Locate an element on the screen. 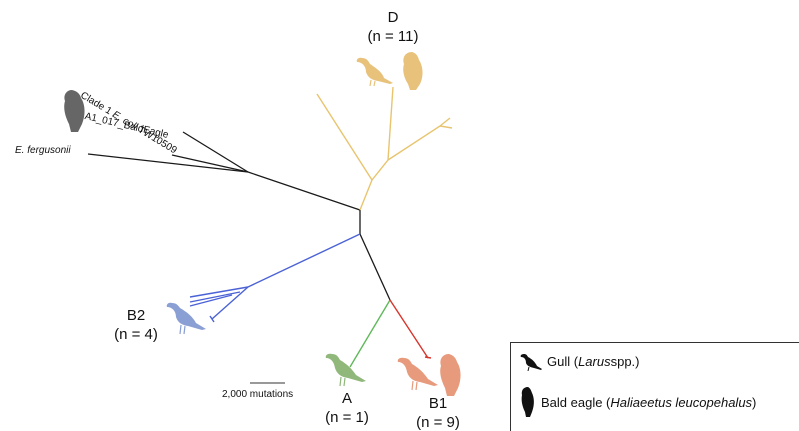  bald-eagle-icon is located at coordinates (527, 402).